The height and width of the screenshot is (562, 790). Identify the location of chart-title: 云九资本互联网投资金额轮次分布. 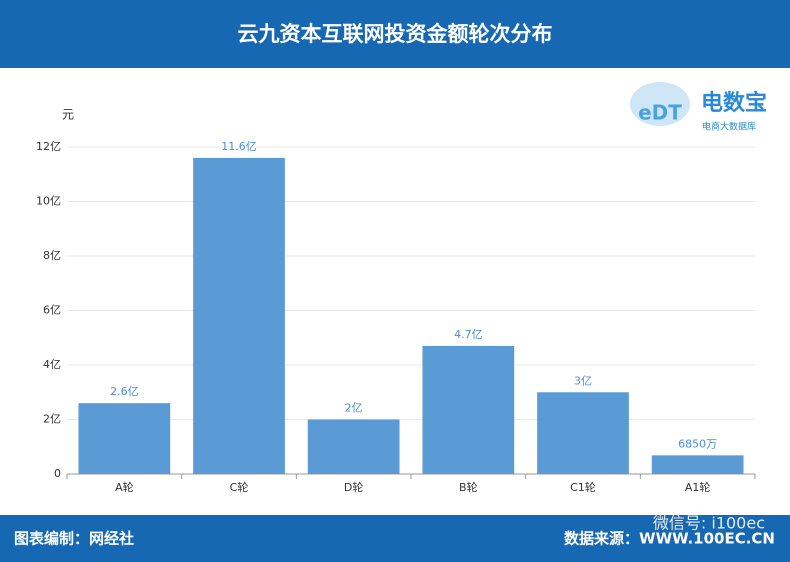
(395, 34).